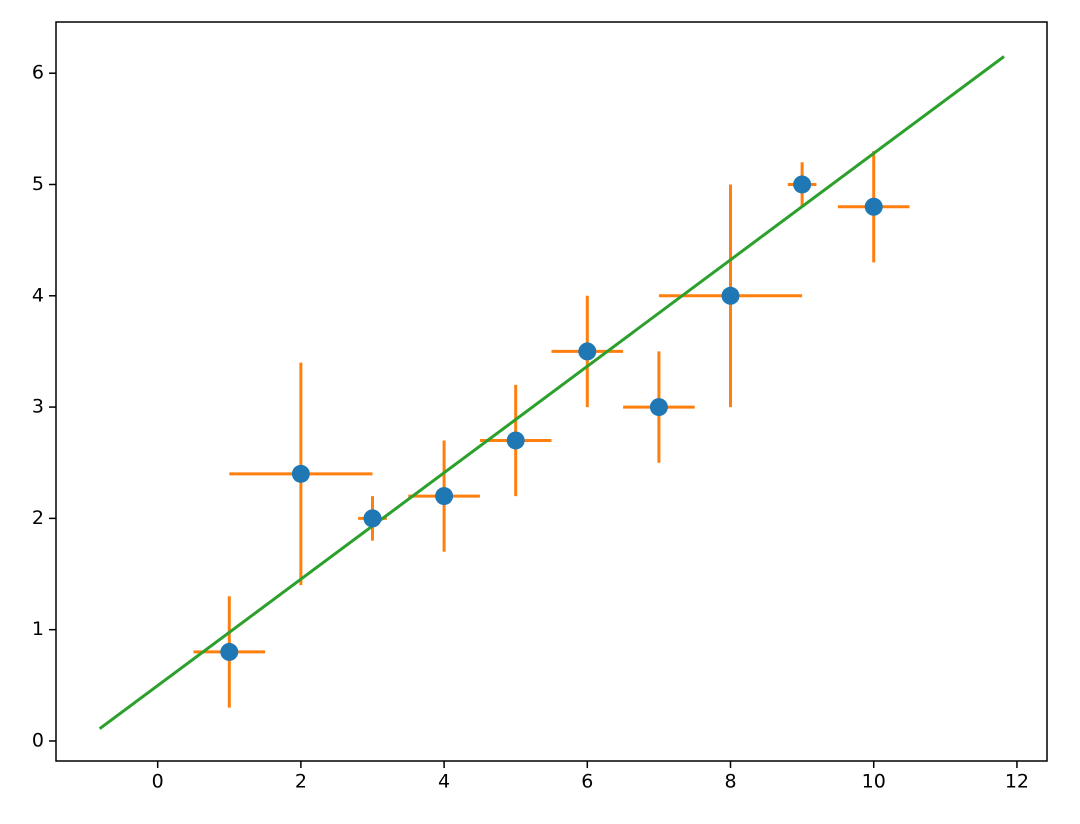 This screenshot has width=1080, height=824. Describe the element at coordinates (38, 184) in the screenshot. I see `y-tick-label: 5` at that location.